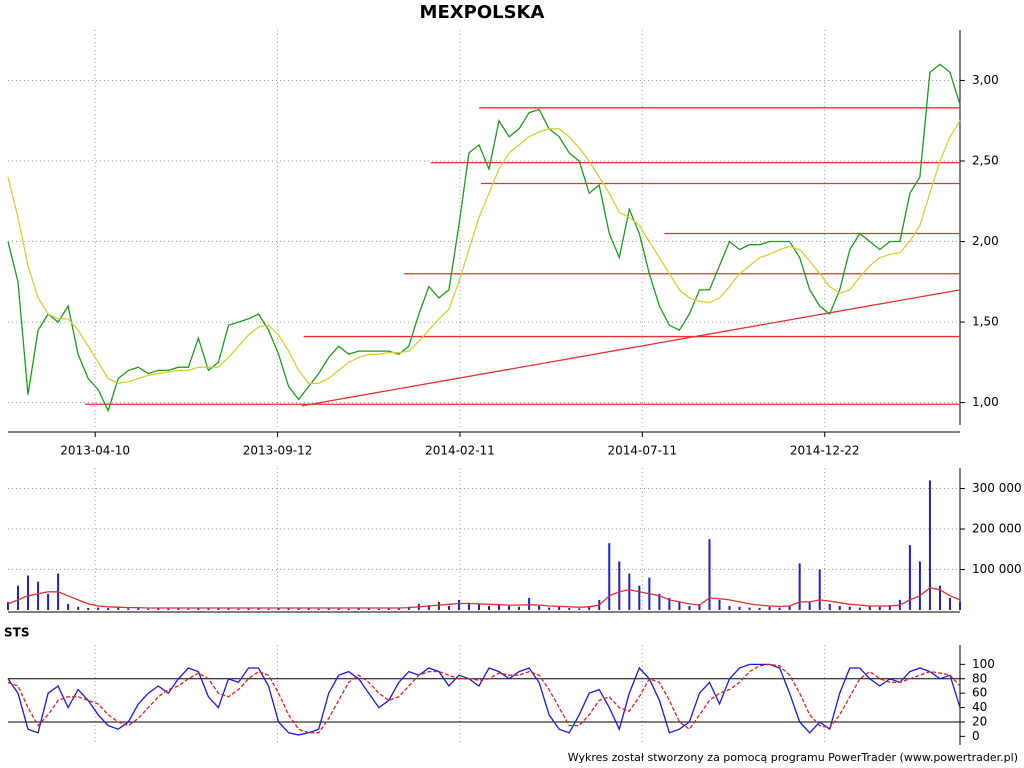  Describe the element at coordinates (985, 241) in the screenshot. I see `y-tick-label: 2,00` at that location.